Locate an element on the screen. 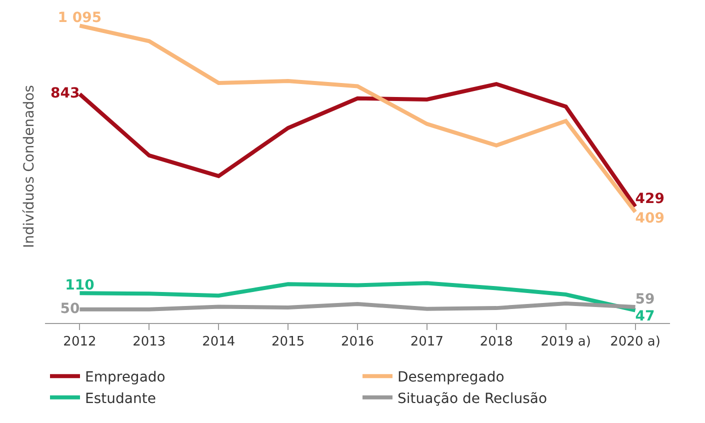 This screenshot has width=705, height=423. legend-label: Desempregado is located at coordinates (451, 378).